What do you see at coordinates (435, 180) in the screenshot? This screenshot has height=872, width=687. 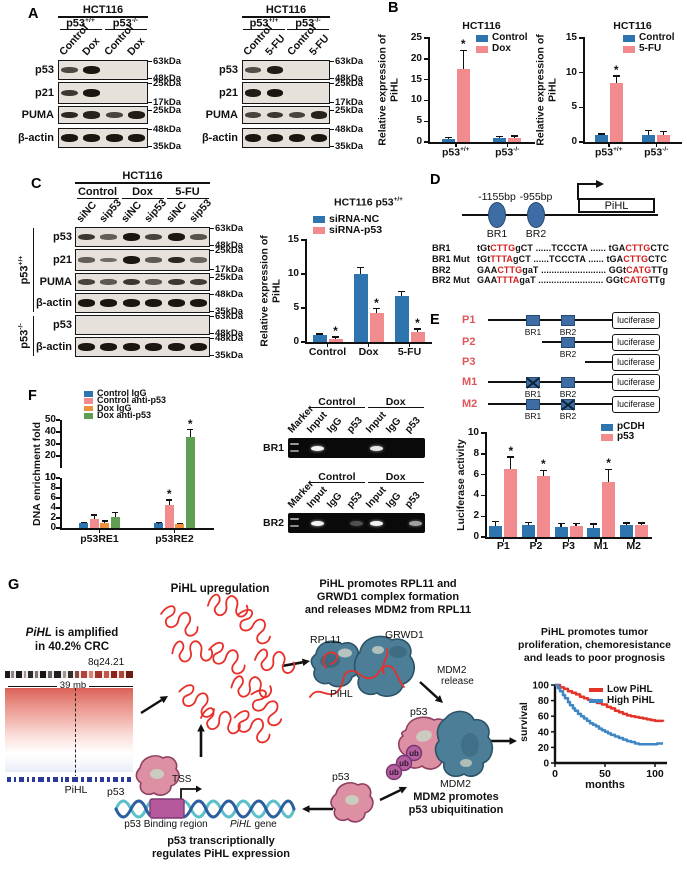 I see `panel-d-label: D` at bounding box center [435, 180].